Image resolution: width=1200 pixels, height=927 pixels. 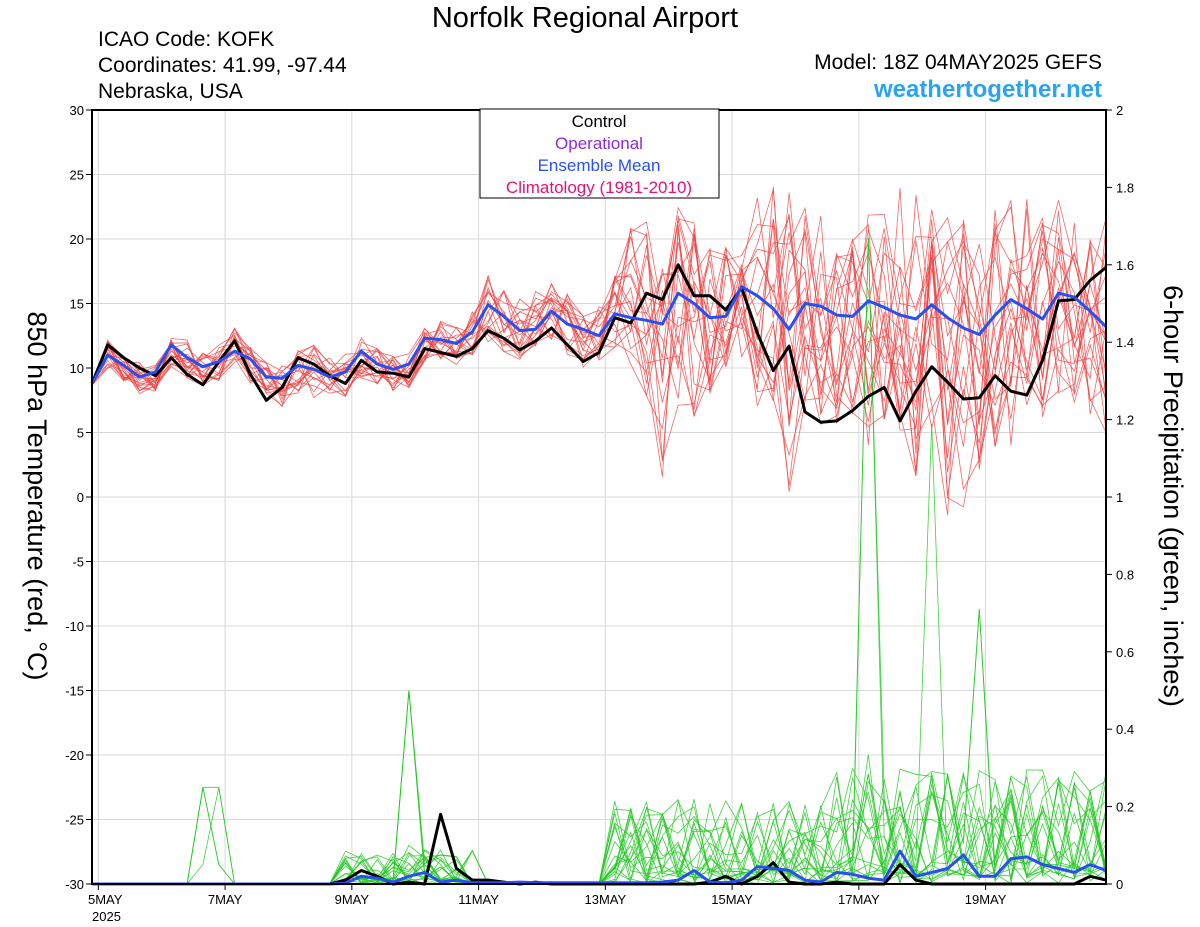 I want to click on y2-tick-label: 0.6, so click(x=1125, y=652).